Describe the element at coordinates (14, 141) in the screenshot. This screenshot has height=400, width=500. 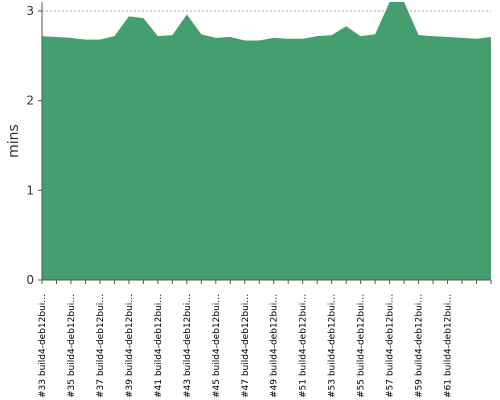
I see `y-axis-label: mins` at that location.